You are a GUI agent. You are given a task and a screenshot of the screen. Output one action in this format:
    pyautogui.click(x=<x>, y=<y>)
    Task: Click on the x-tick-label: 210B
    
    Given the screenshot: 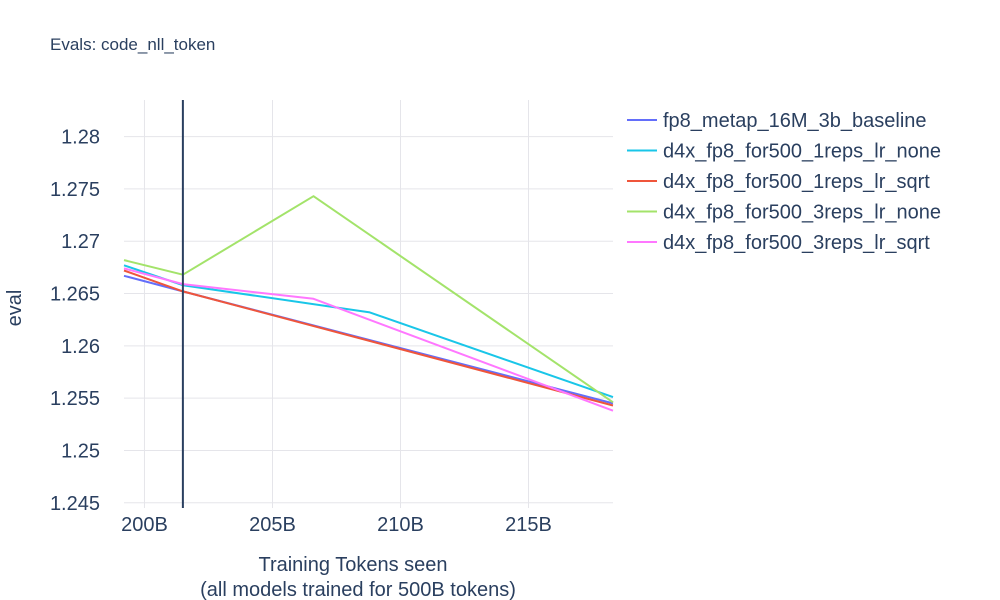 What is the action you would take?
    pyautogui.click(x=400, y=525)
    